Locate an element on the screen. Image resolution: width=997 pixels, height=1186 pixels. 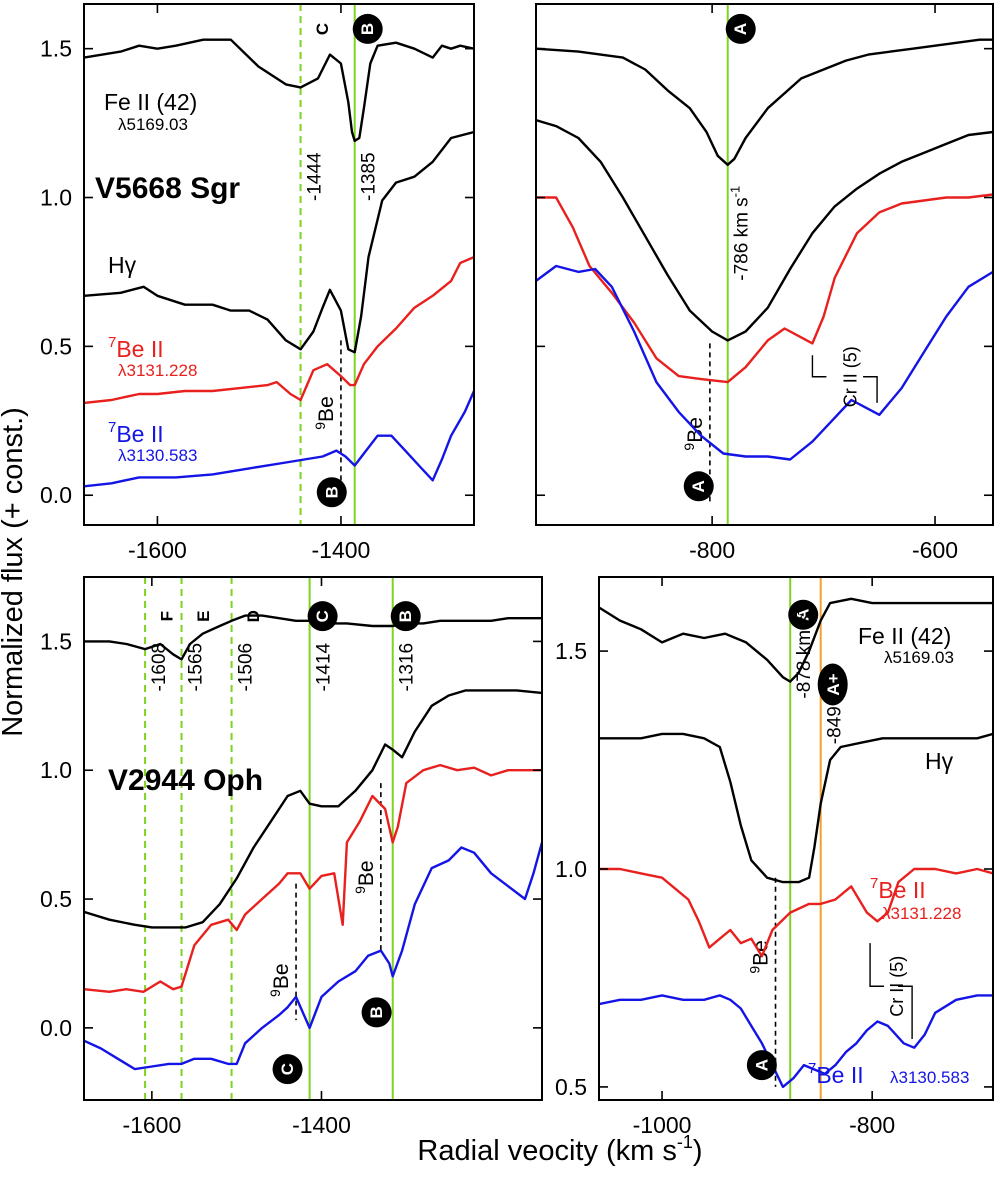
p3-velocity-text-3: -1414 is located at coordinates (324, 666).